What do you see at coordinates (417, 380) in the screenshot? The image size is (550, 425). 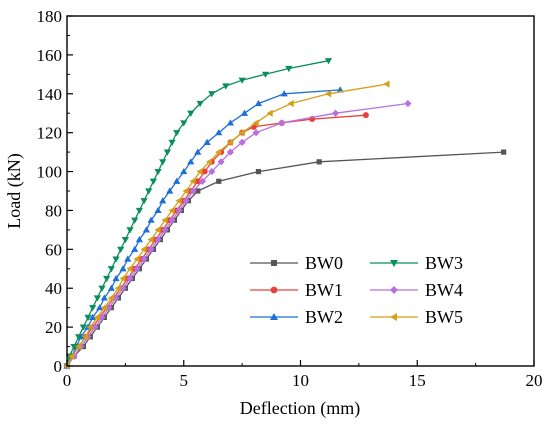 I see `x-tick-label: 15` at bounding box center [417, 380].